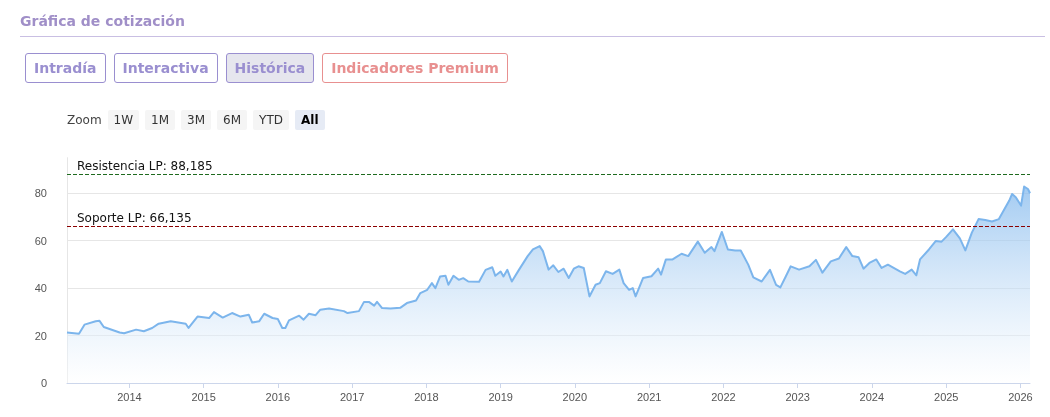  I want to click on text: 1M, so click(160, 120).